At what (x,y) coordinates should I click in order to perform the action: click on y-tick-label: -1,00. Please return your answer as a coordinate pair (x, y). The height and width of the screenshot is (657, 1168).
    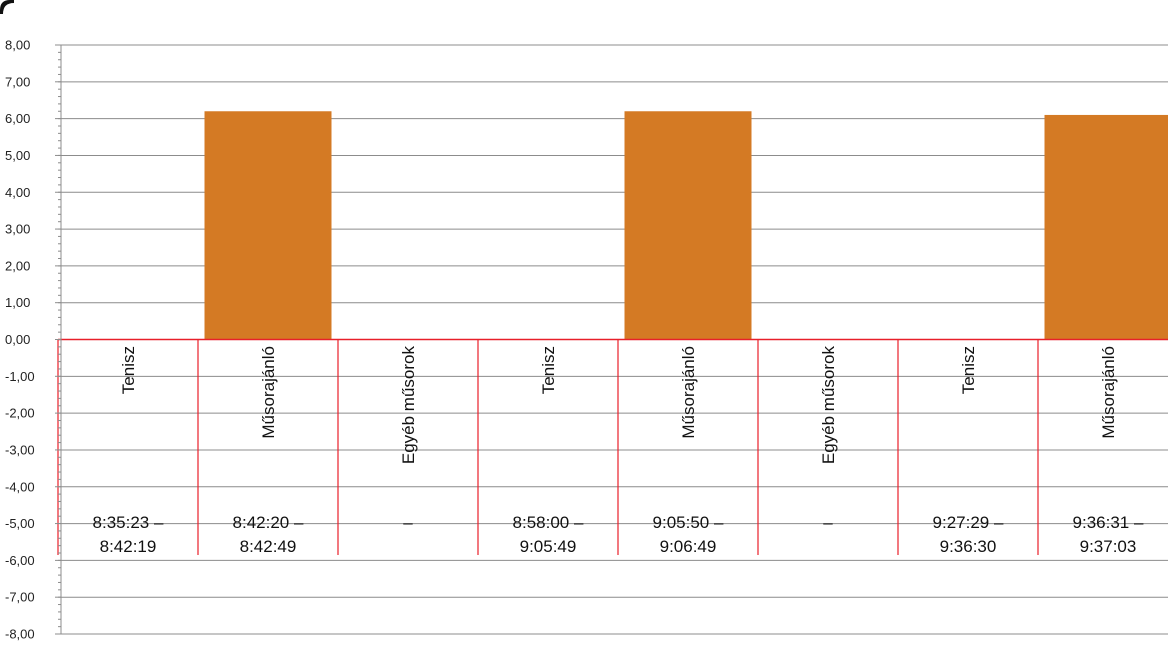
    Looking at the image, I should click on (20, 376).